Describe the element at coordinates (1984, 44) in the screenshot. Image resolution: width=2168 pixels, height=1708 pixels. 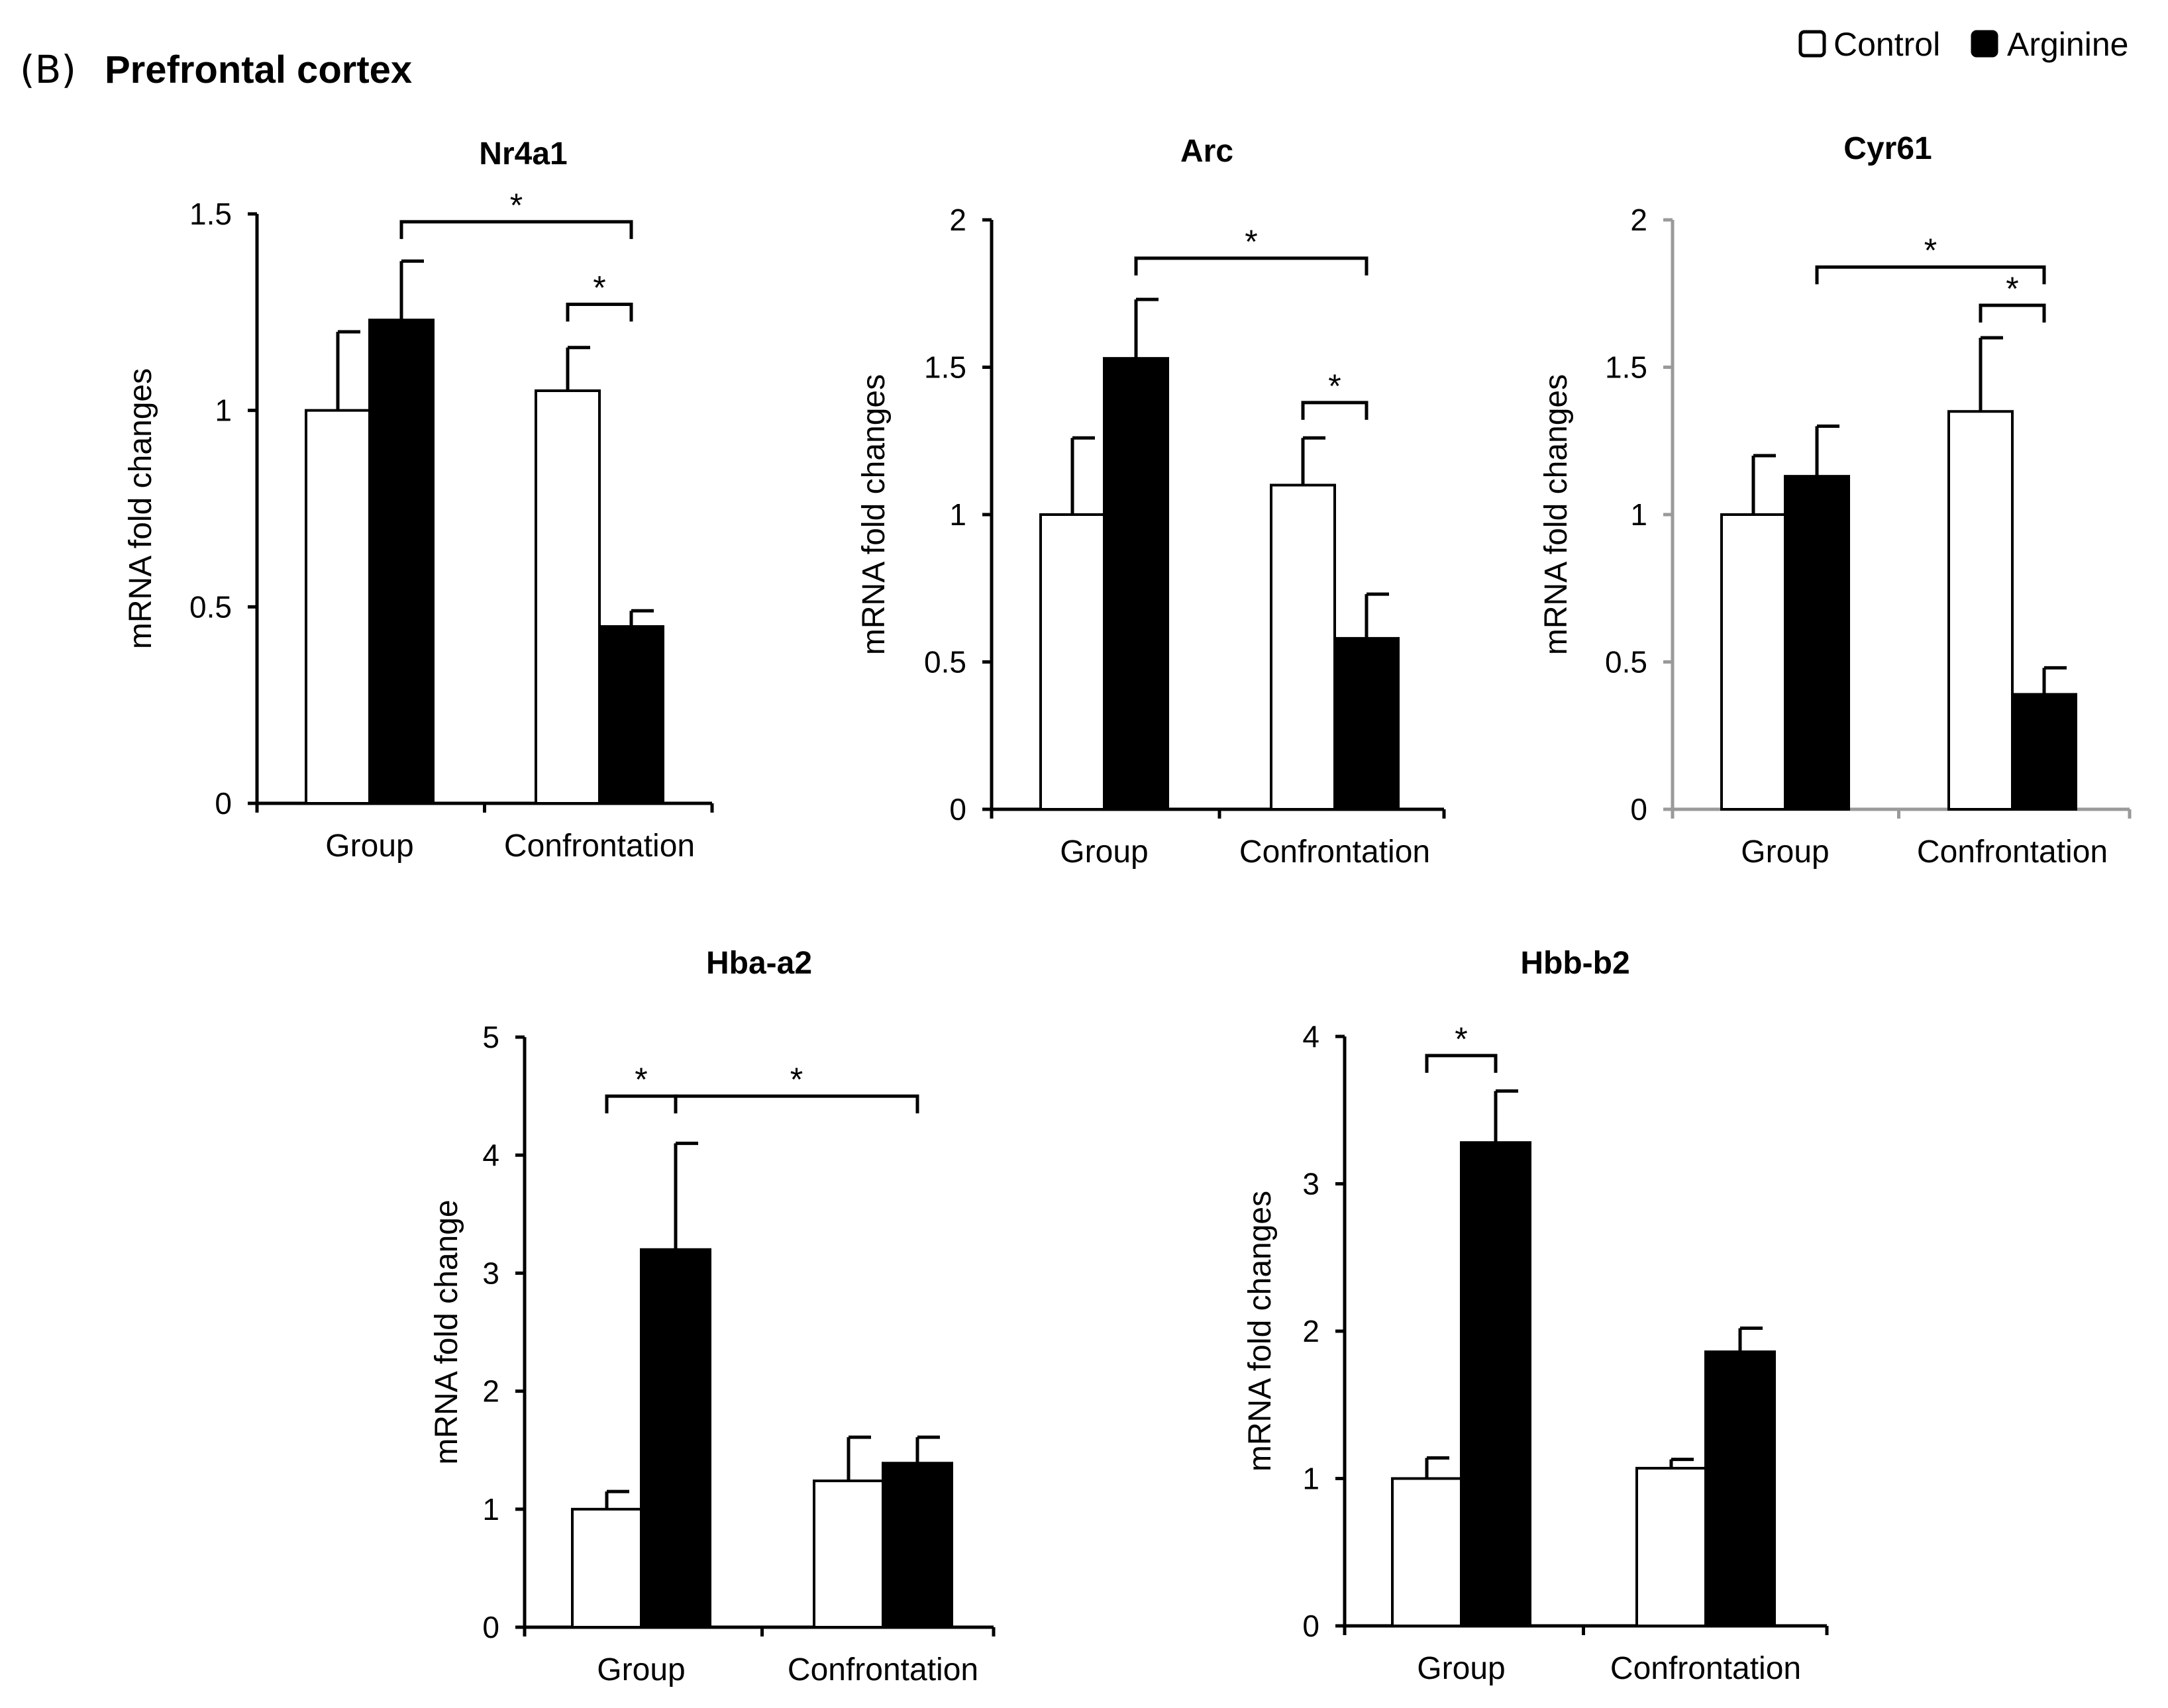
I see `legend-swatch-arginine` at that location.